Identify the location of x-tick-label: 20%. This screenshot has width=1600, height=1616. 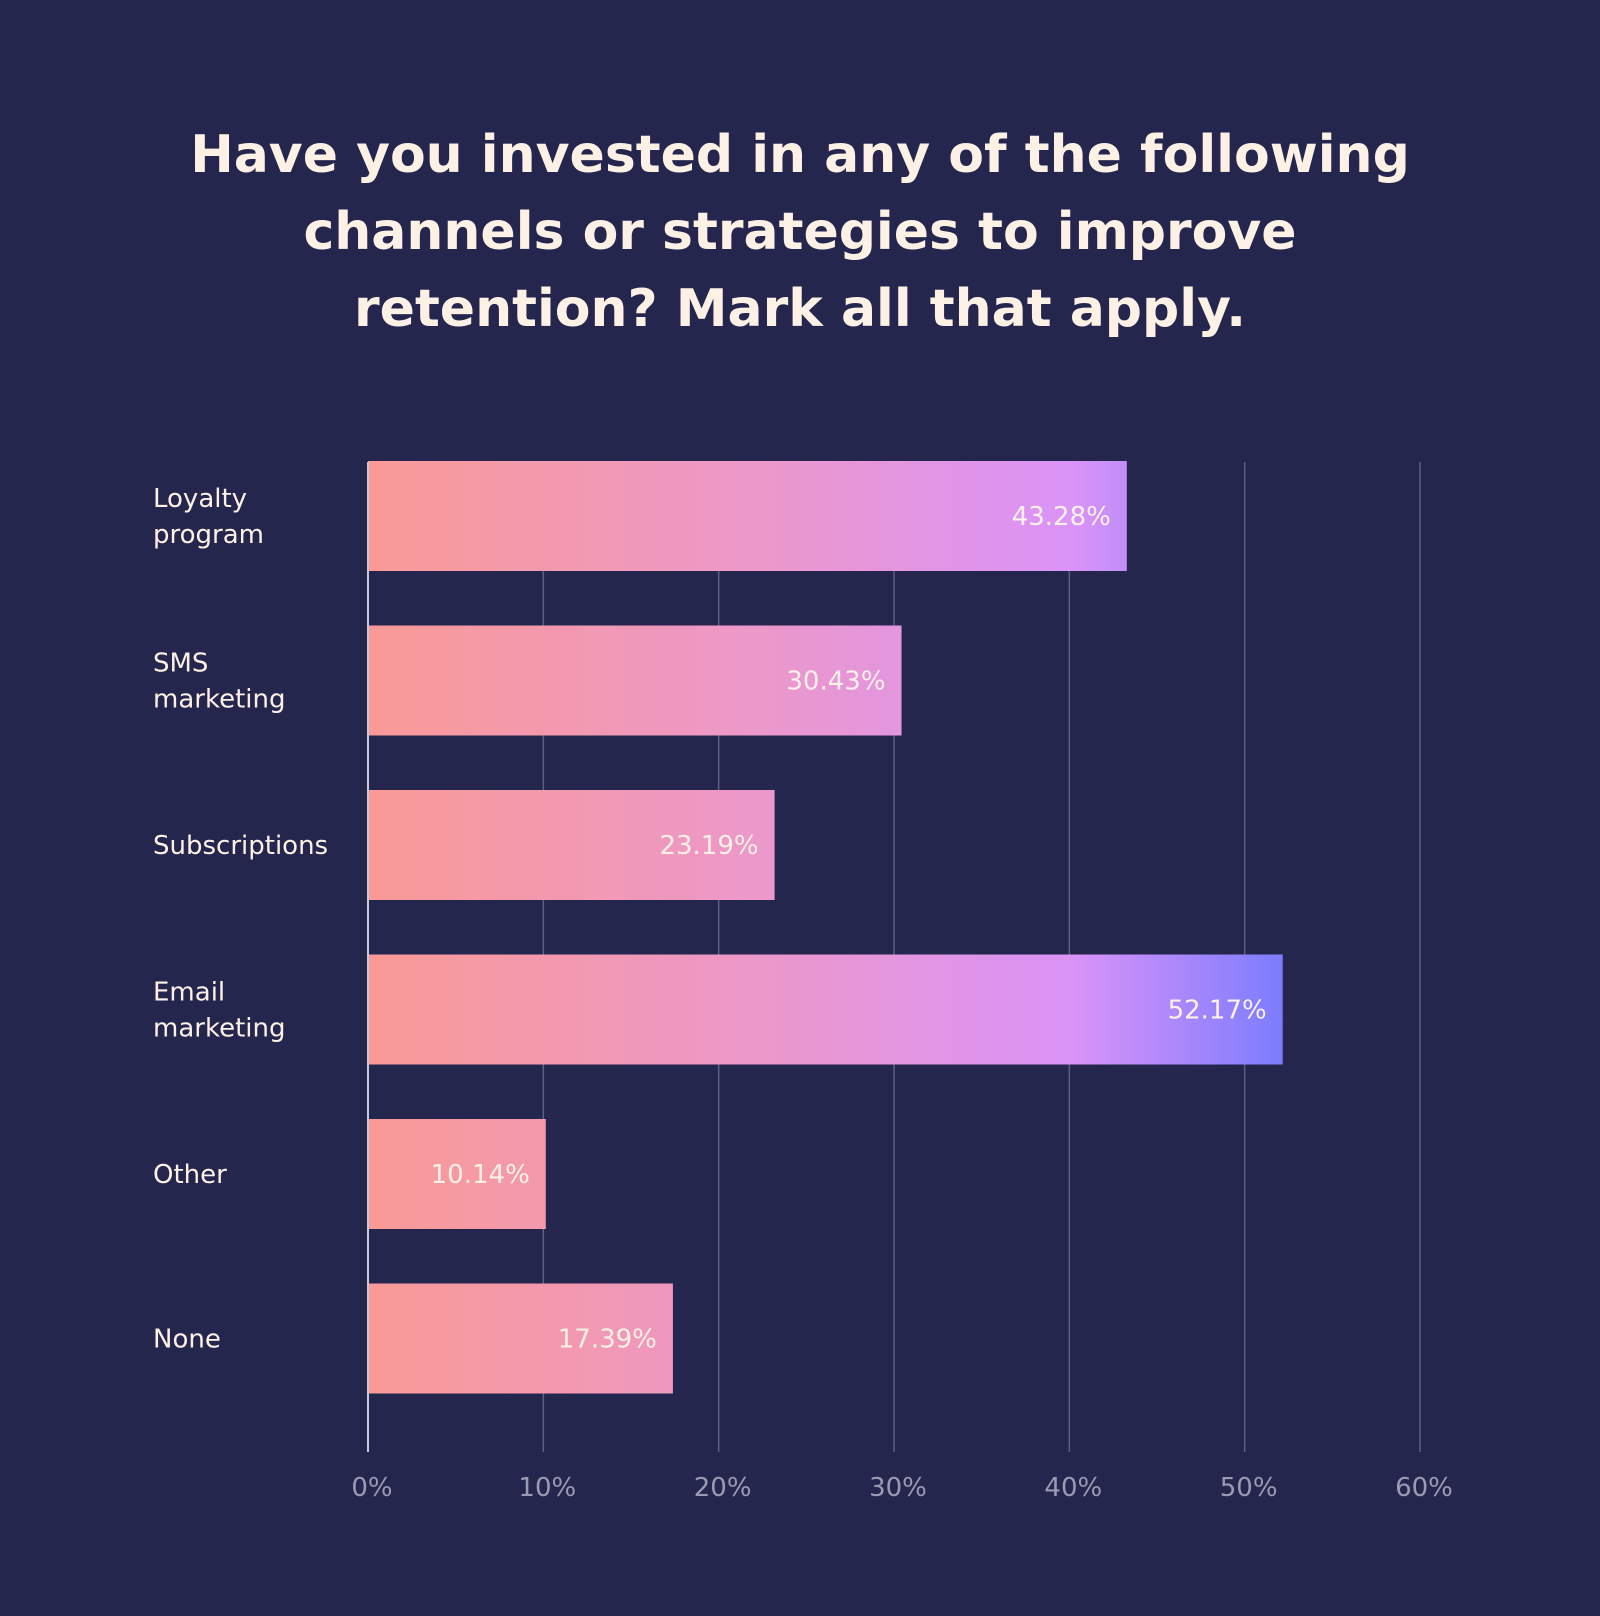
(723, 1488).